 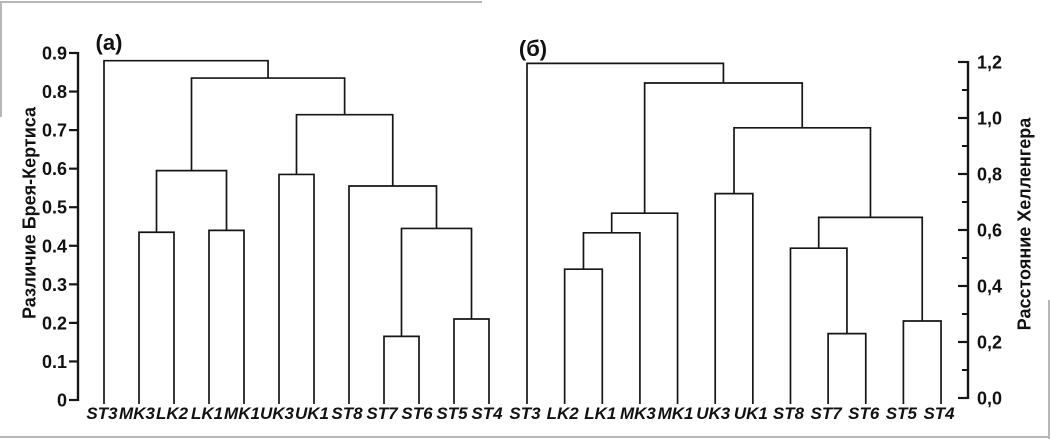 What do you see at coordinates (471, 361) in the screenshot?
I see `cluster-link-h0.21` at bounding box center [471, 361].